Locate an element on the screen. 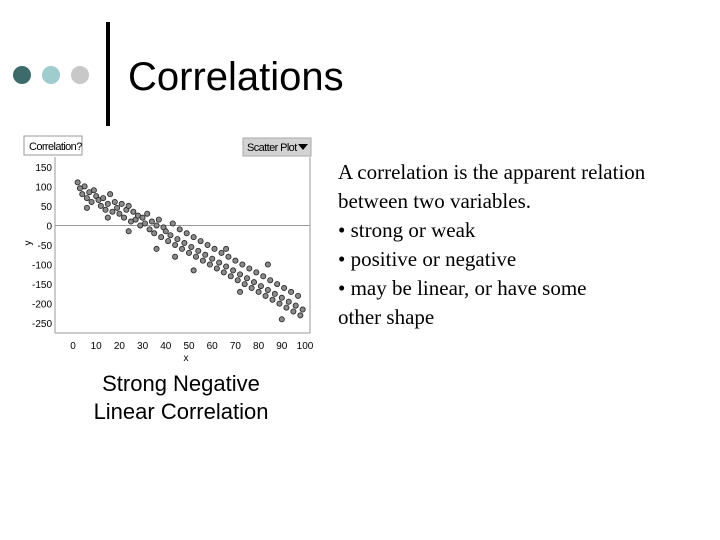  bullet-positive-or-negative: • positive or negative is located at coordinates (427, 259).